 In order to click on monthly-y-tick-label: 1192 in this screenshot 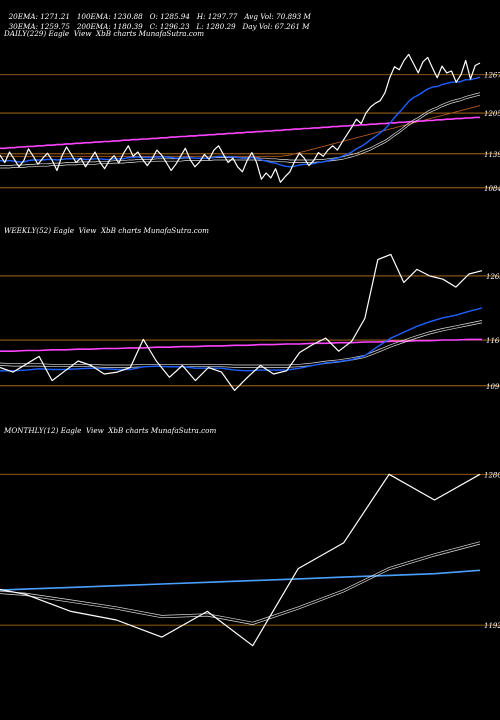, I will do `click(492, 626)`.